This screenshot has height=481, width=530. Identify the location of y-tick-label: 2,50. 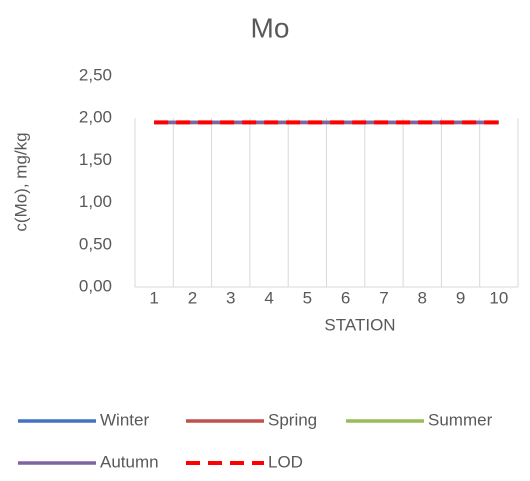
(95, 74).